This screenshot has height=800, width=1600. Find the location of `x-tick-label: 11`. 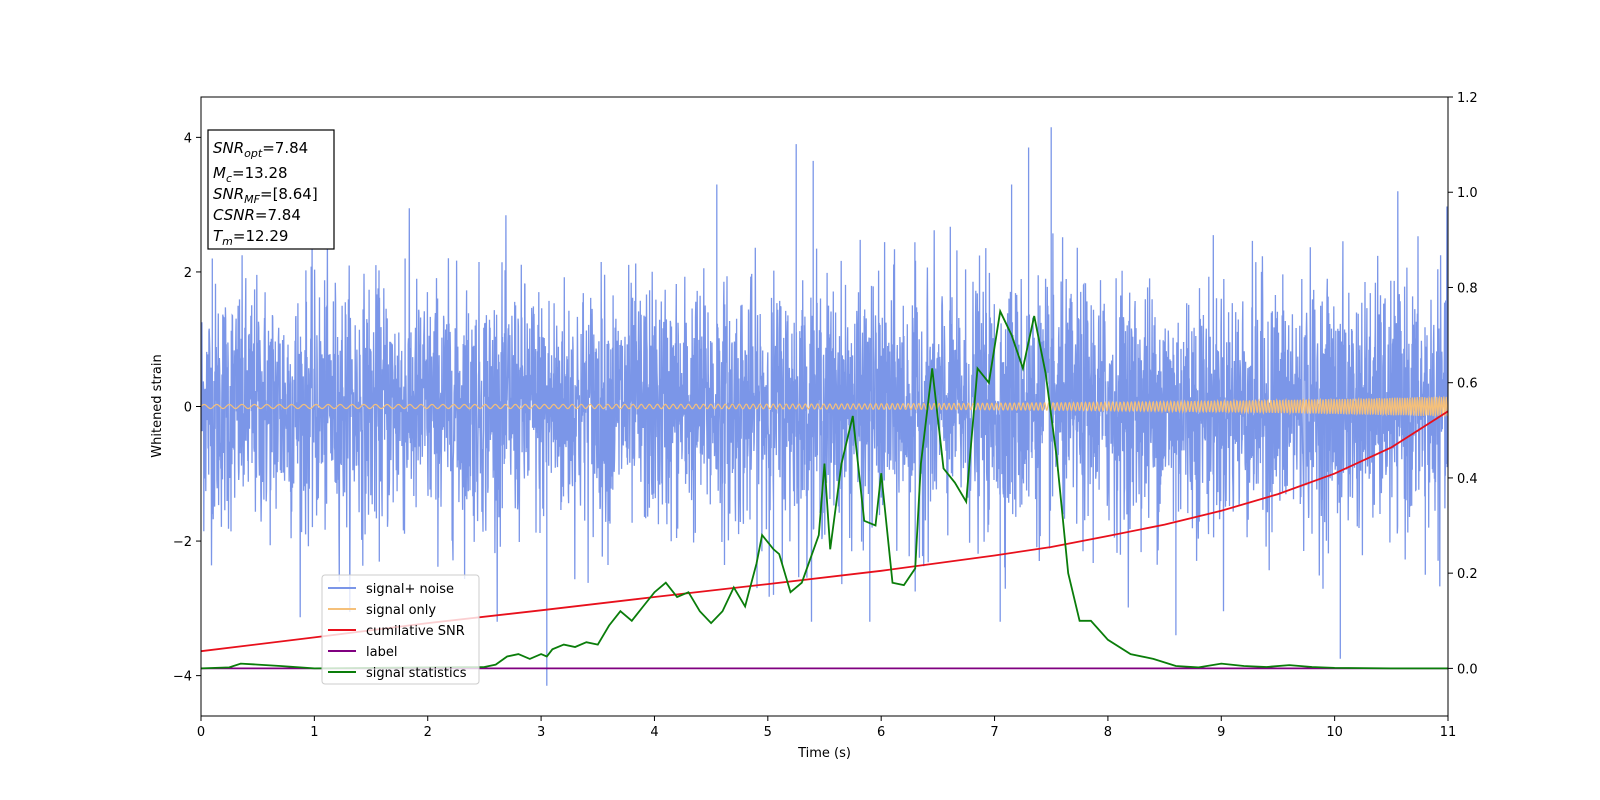

x-tick-label: 11 is located at coordinates (1448, 732).